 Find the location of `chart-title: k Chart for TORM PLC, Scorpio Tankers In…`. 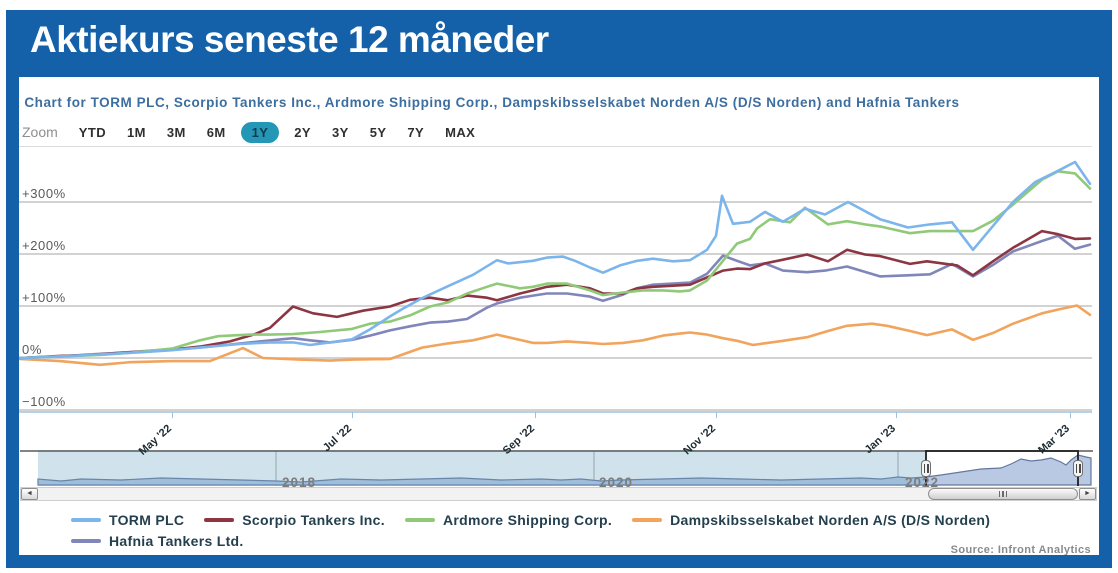

chart-title: k Chart for TORM PLC, Scorpio Tankers In… is located at coordinates (489, 102).